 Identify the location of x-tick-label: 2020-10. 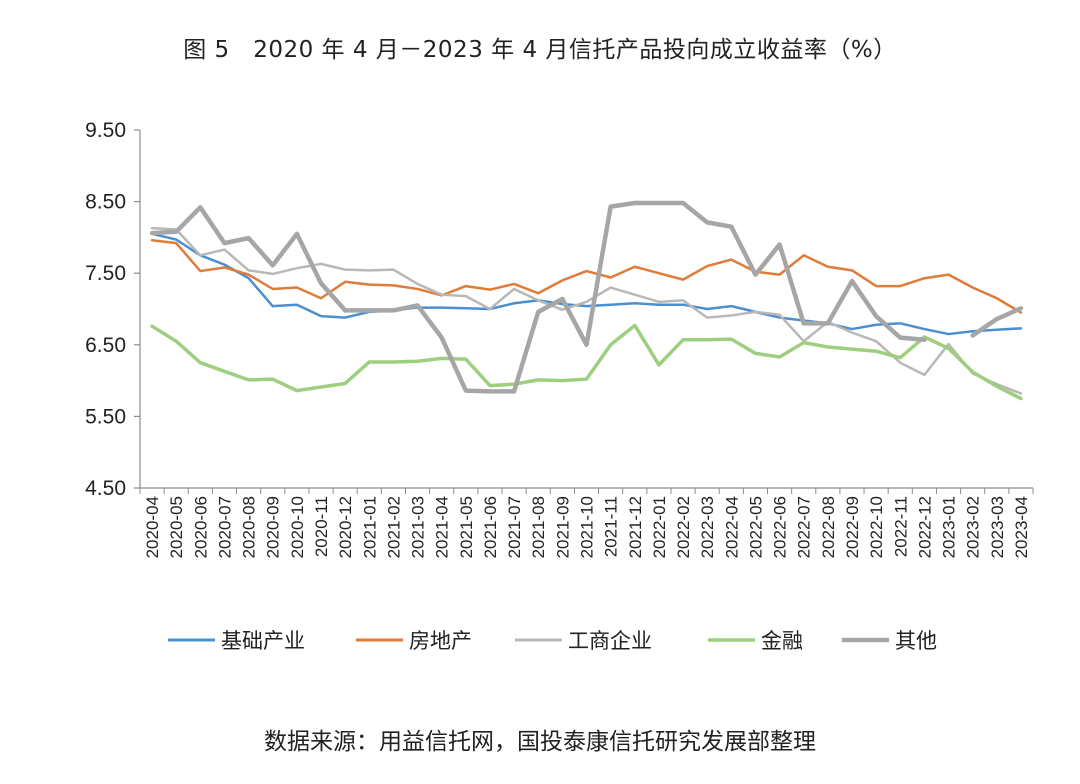
(297, 527).